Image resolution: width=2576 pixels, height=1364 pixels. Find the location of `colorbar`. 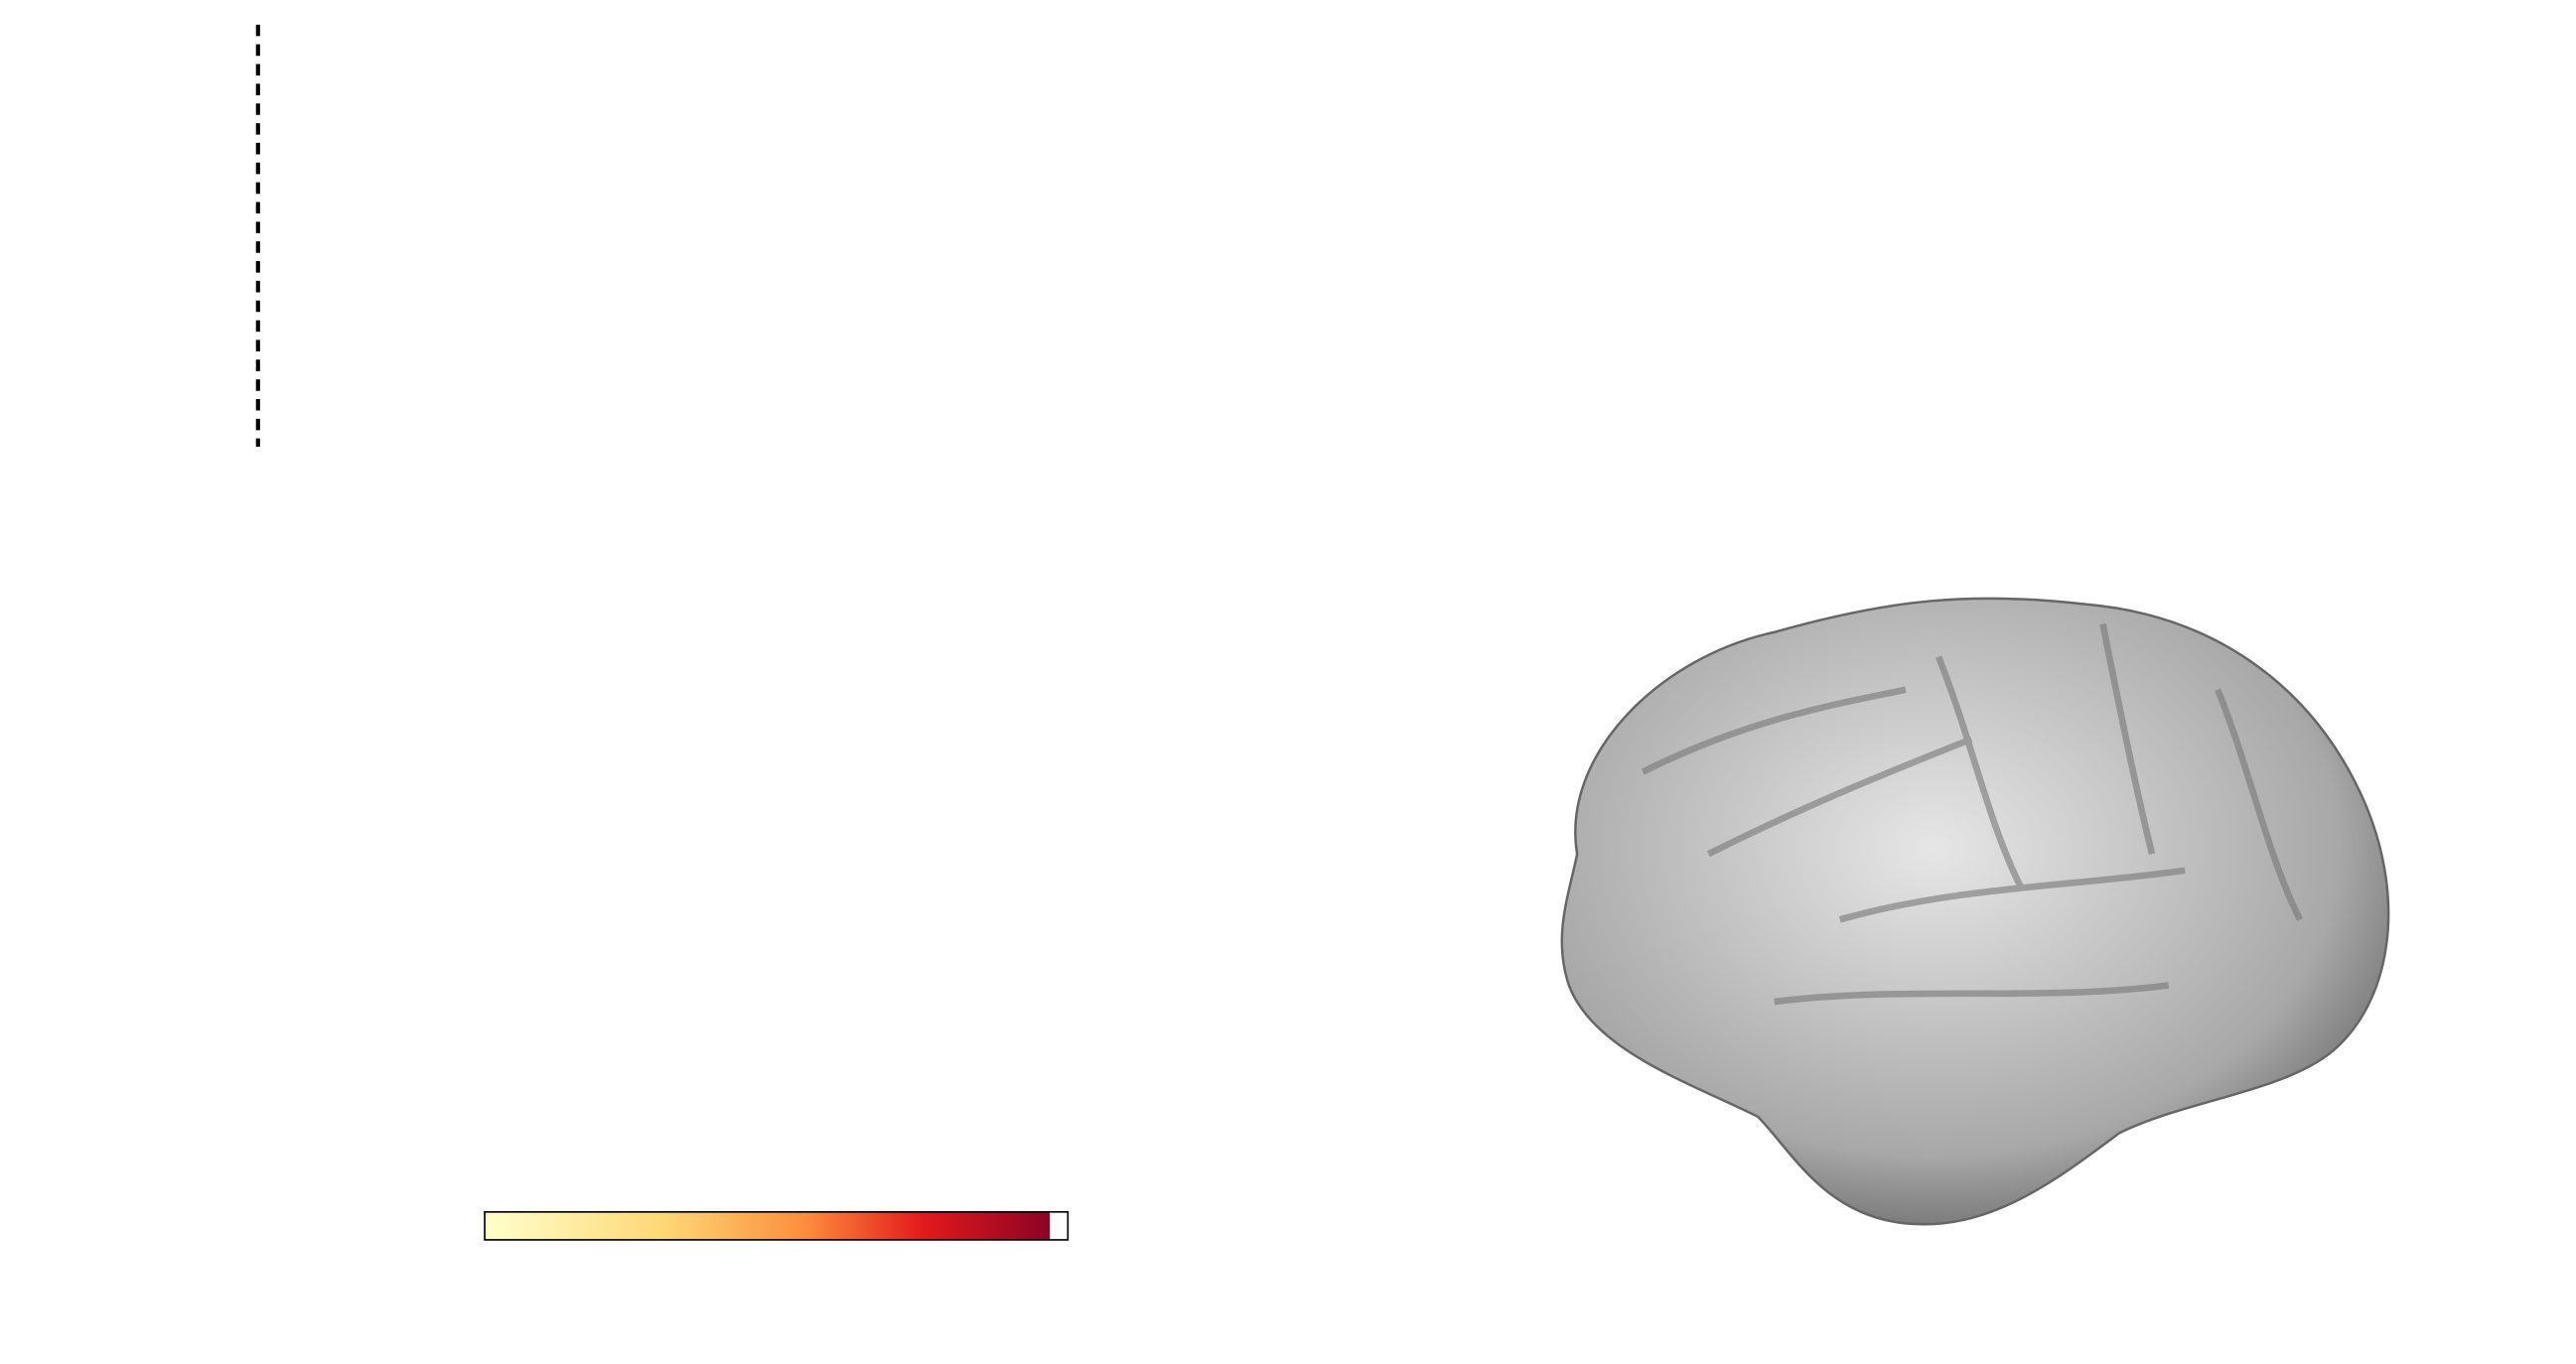

colorbar is located at coordinates (777, 1225).